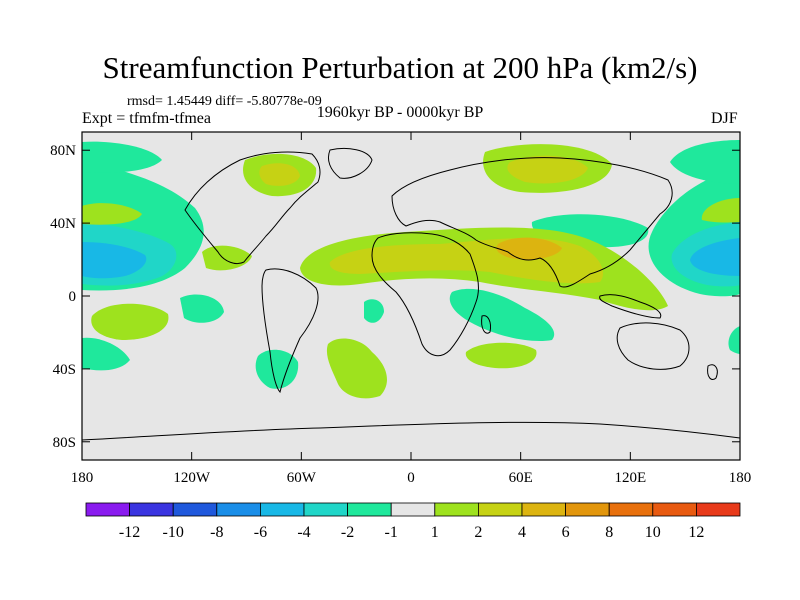 This screenshot has height=600, width=800. I want to click on contour-fill-s-pacific-high, so click(130, 321).